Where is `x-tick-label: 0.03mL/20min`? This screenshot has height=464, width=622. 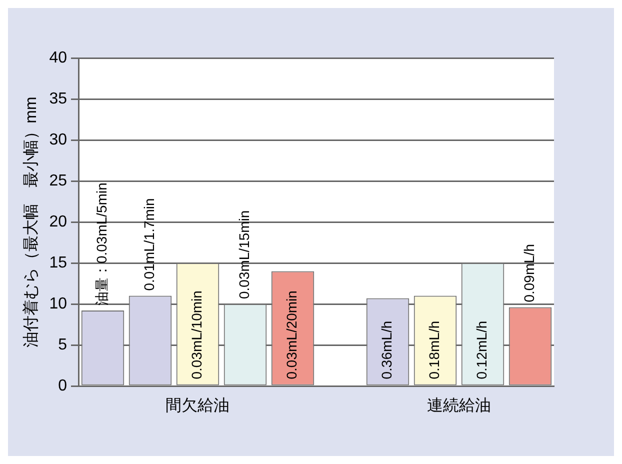 x-tick-label: 0.03mL/20min is located at coordinates (292, 335).